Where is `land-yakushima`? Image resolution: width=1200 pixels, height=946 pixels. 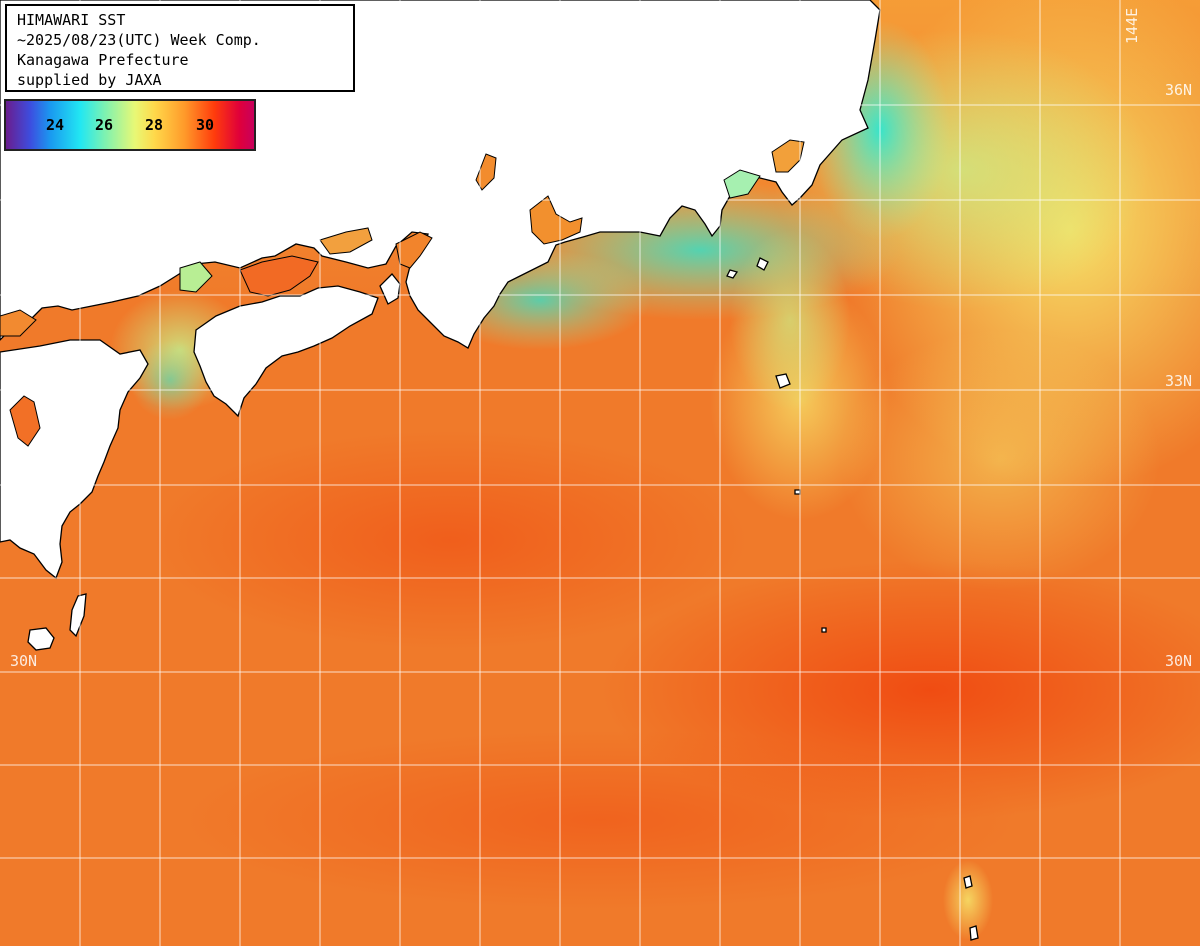 land-yakushima is located at coordinates (41, 639).